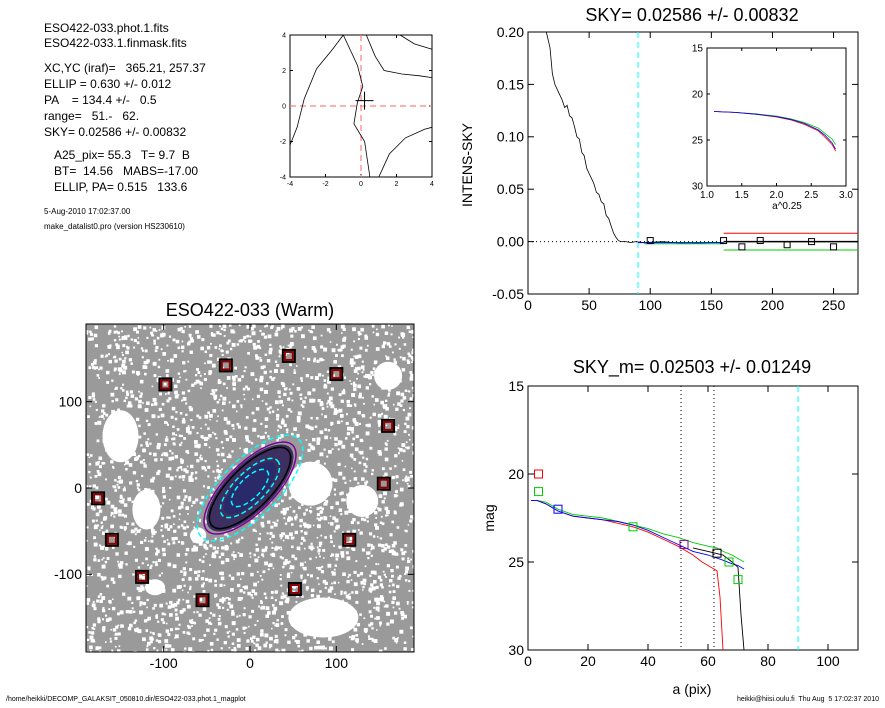  What do you see at coordinates (87, 211) in the screenshot?
I see `info-date: 5-Aug-2010 17:02:37.00` at bounding box center [87, 211].